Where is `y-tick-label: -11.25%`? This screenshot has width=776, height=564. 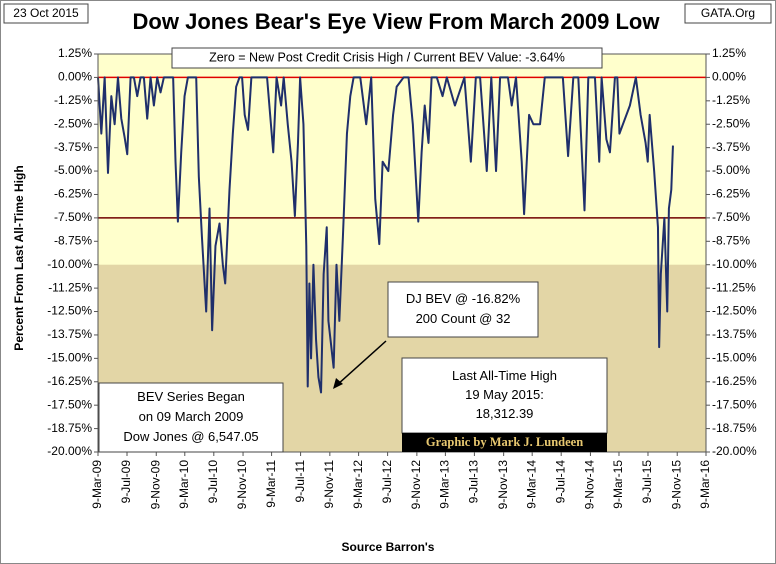
y-tick-label: -11.25% is located at coordinates (70, 287).